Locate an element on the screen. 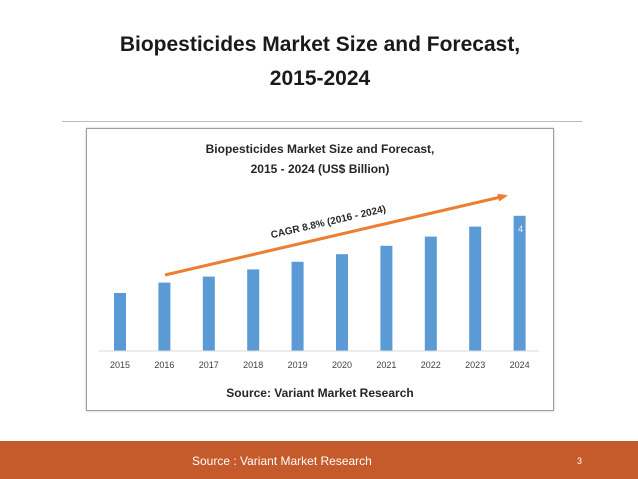 The image size is (638, 479). bar-2021 is located at coordinates (386, 298).